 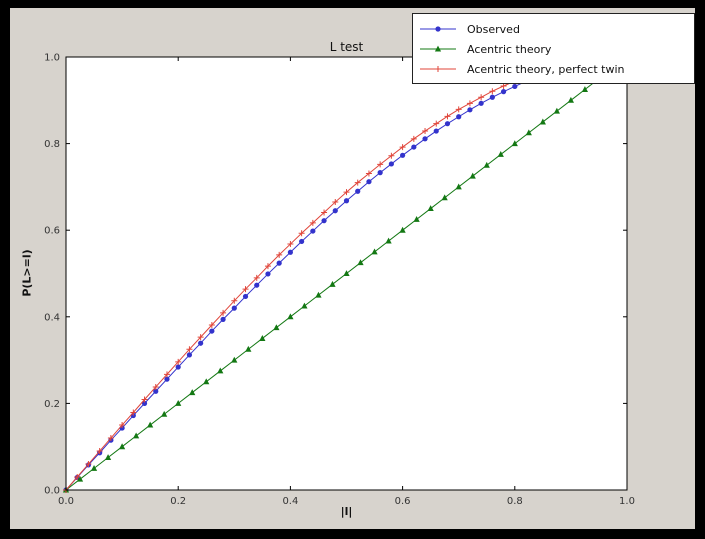 I want to click on legend-item: Observed, so click(x=553, y=29).